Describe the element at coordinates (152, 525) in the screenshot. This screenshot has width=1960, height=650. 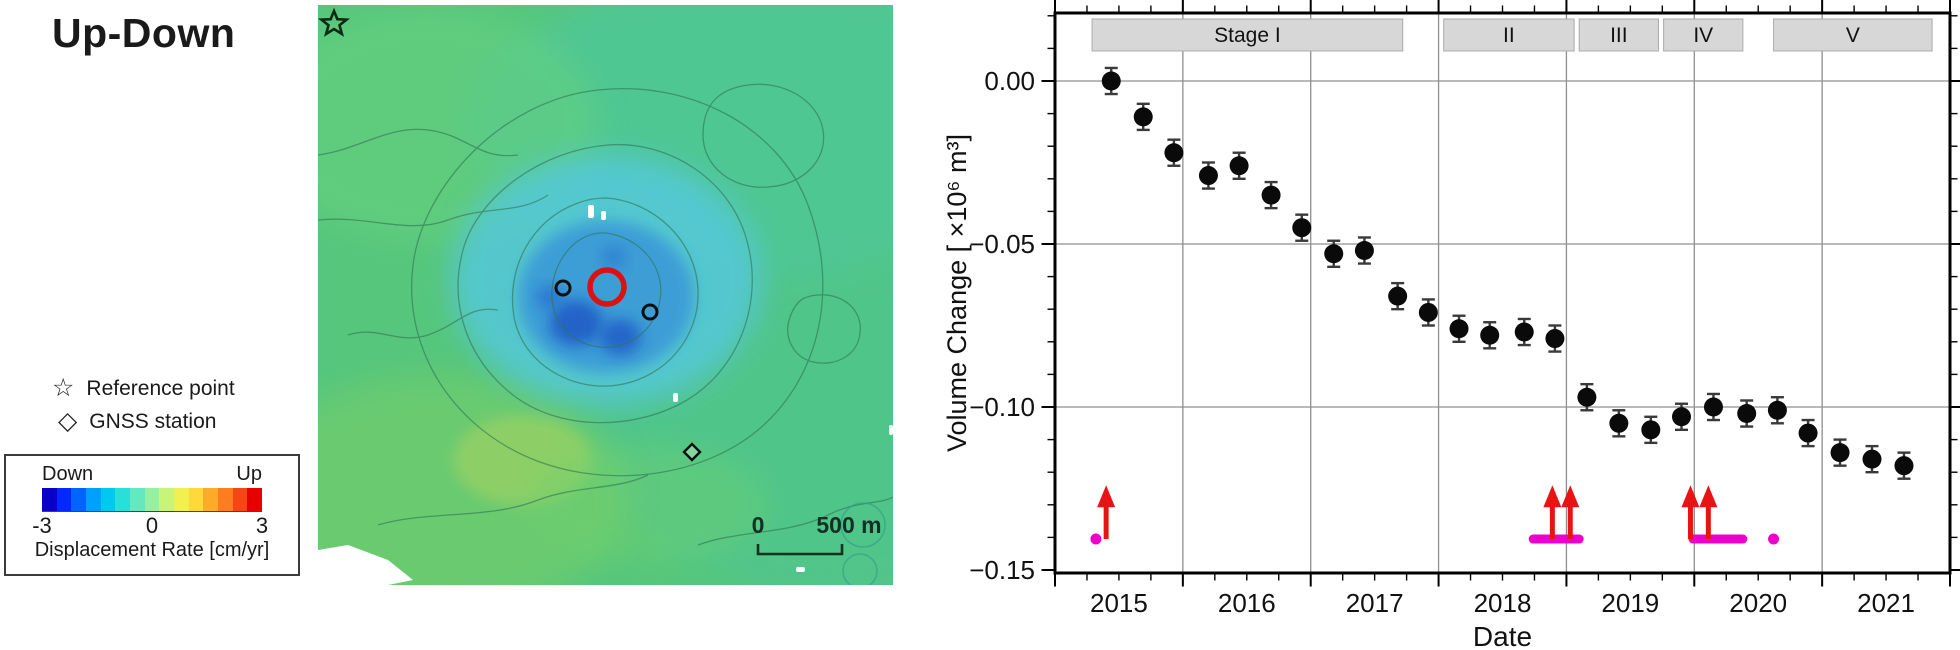
I see `colorbar-tick-zero: 0` at that location.